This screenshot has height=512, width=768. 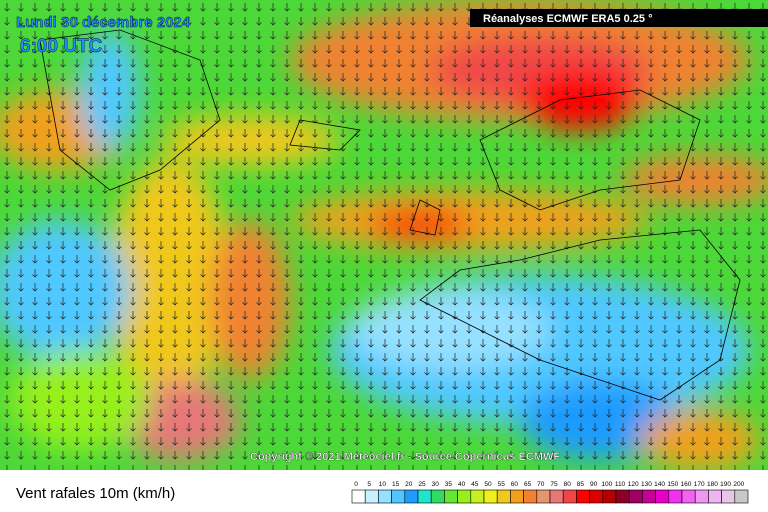 What do you see at coordinates (462, 484) in the screenshot?
I see `legend-label: 40` at bounding box center [462, 484].